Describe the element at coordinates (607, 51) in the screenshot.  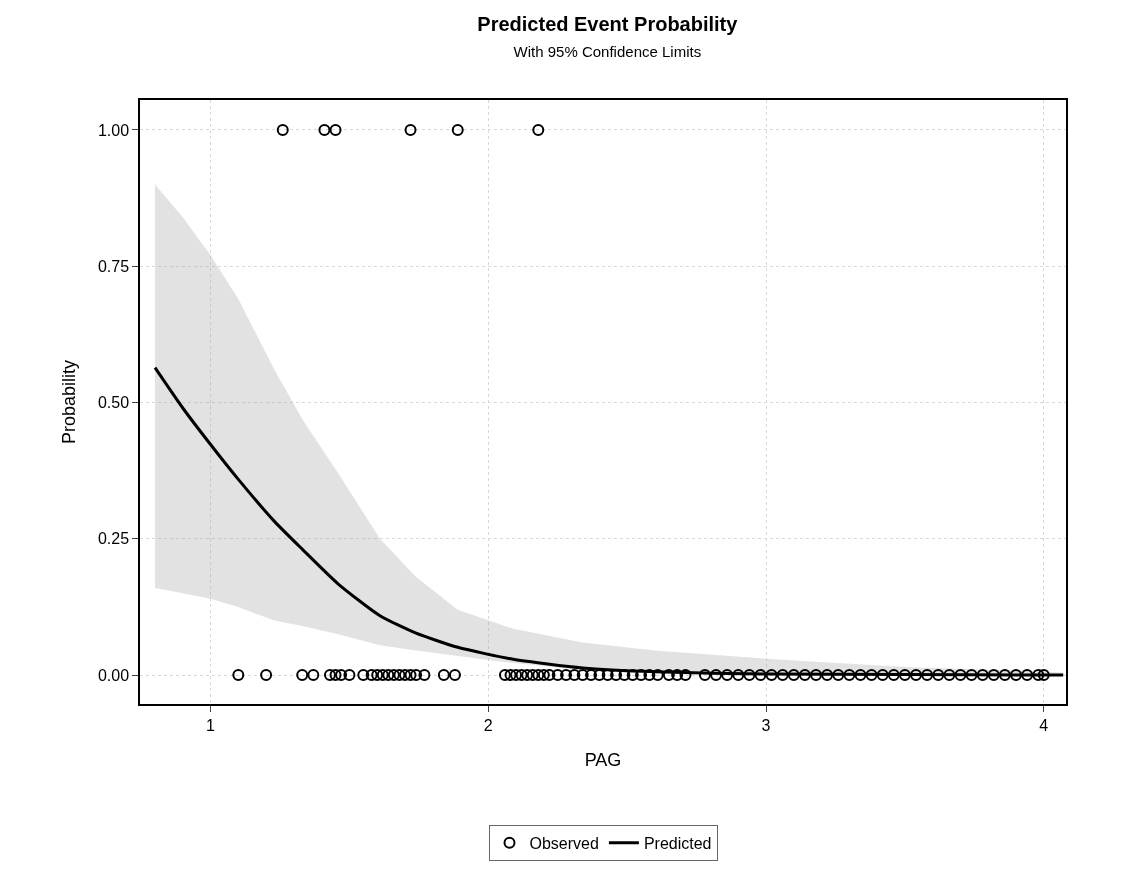
I see `chart-subtitle: With 95% Confidence Limits` at that location.